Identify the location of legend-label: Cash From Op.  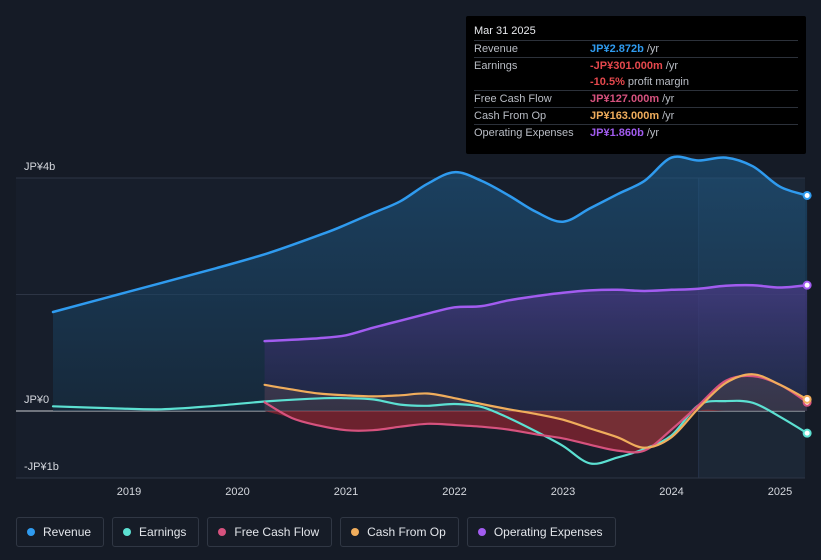
(406, 532).